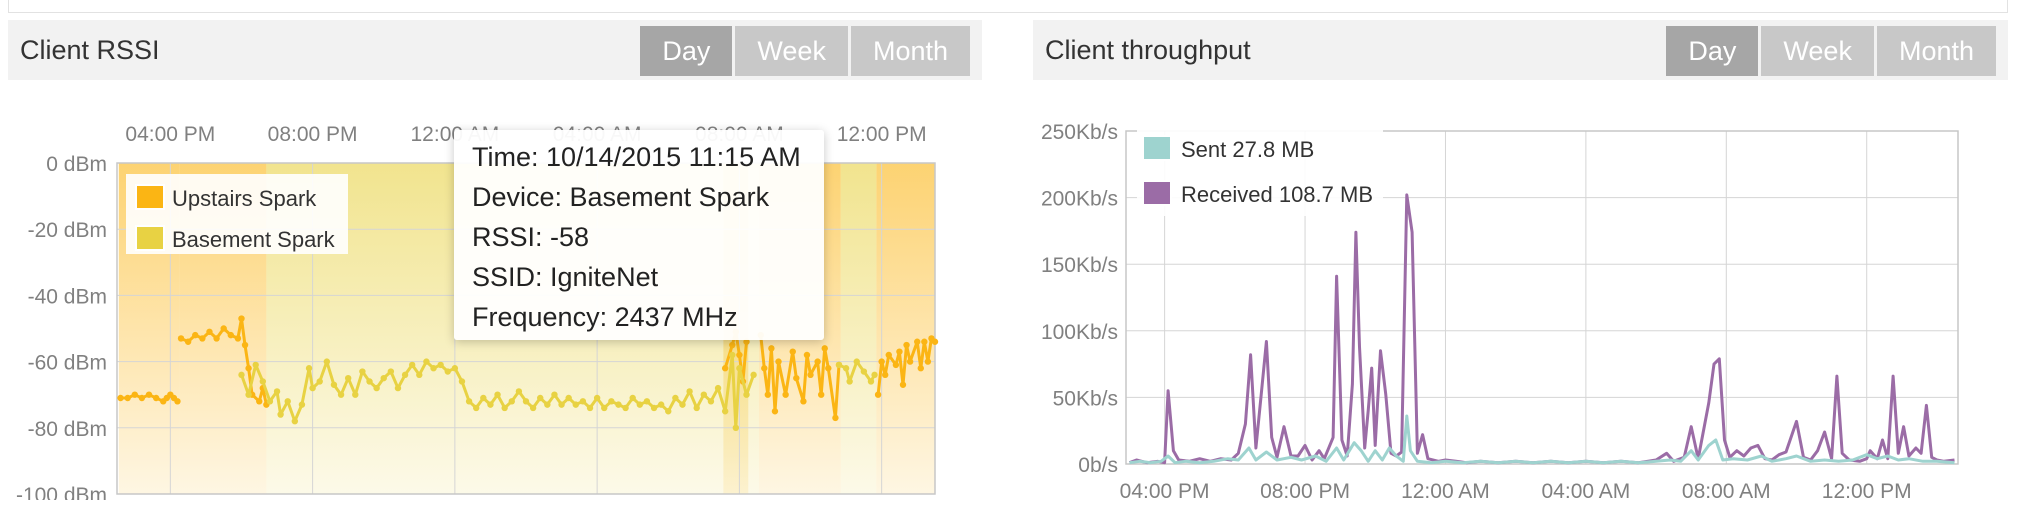 This screenshot has height=520, width=2018. What do you see at coordinates (170, 134) in the screenshot?
I see `rssi-x-tick-label: 04:00 PM` at bounding box center [170, 134].